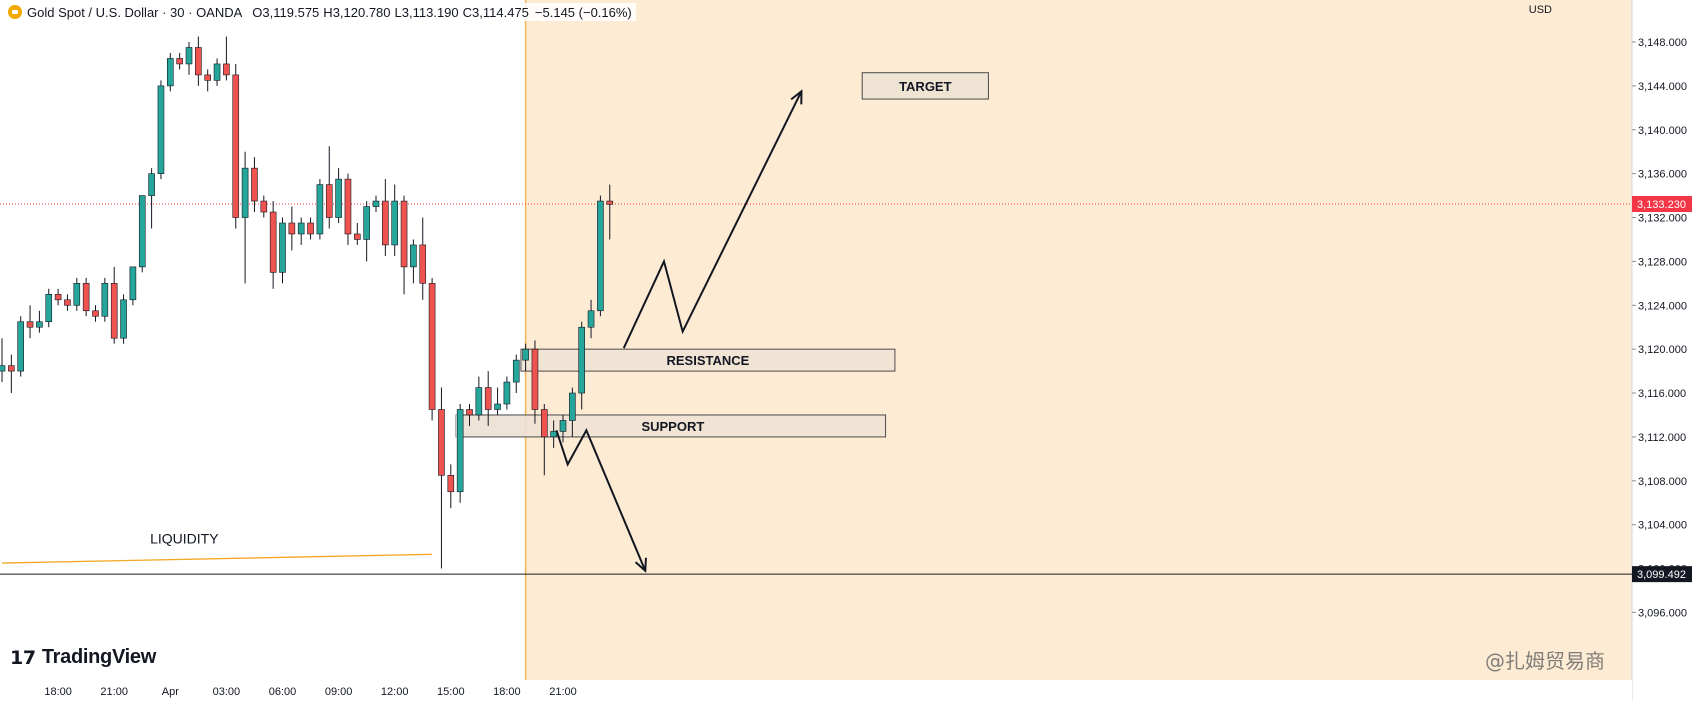 The height and width of the screenshot is (705, 1692). Describe the element at coordinates (712, 219) in the screenshot. I see `projection-up-arrow` at that location.